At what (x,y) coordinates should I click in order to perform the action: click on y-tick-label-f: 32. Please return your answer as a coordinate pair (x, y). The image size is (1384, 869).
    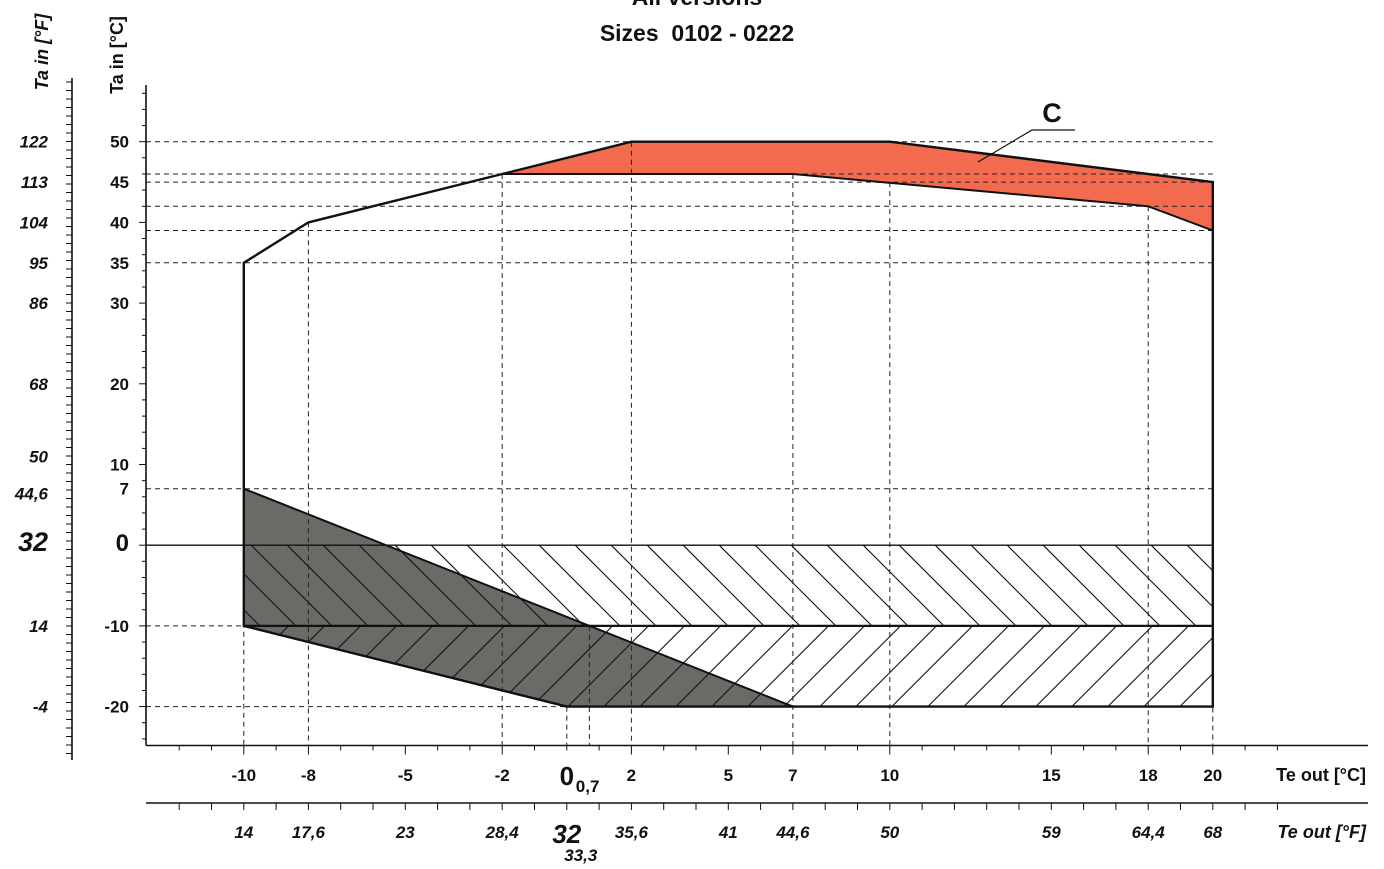
    Looking at the image, I should click on (33, 542).